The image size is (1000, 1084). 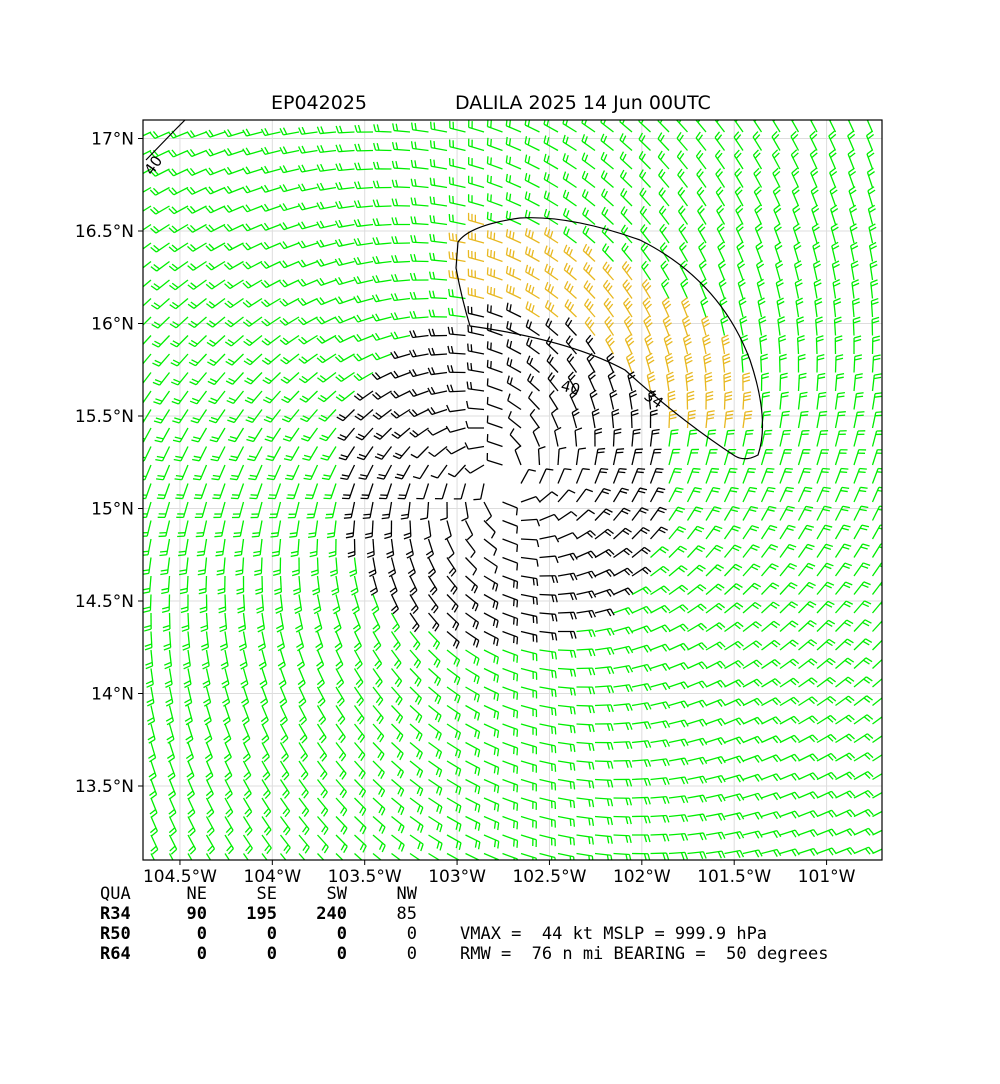 I want to click on header-ne: NE, so click(x=184, y=894).